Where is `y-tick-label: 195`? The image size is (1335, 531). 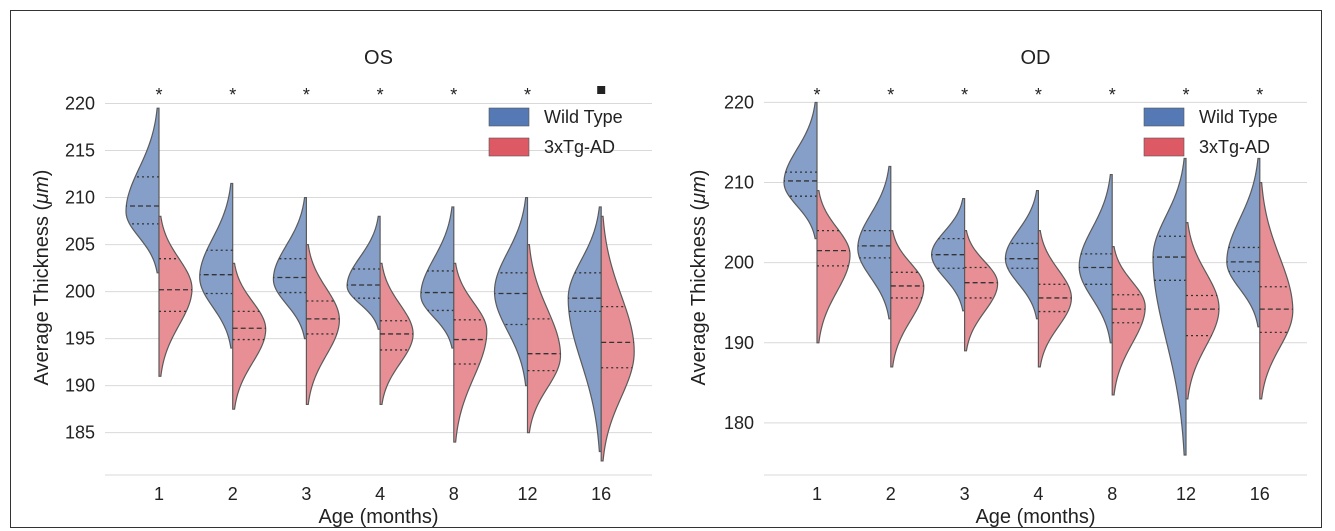
y-tick-label: 195 is located at coordinates (80, 339).